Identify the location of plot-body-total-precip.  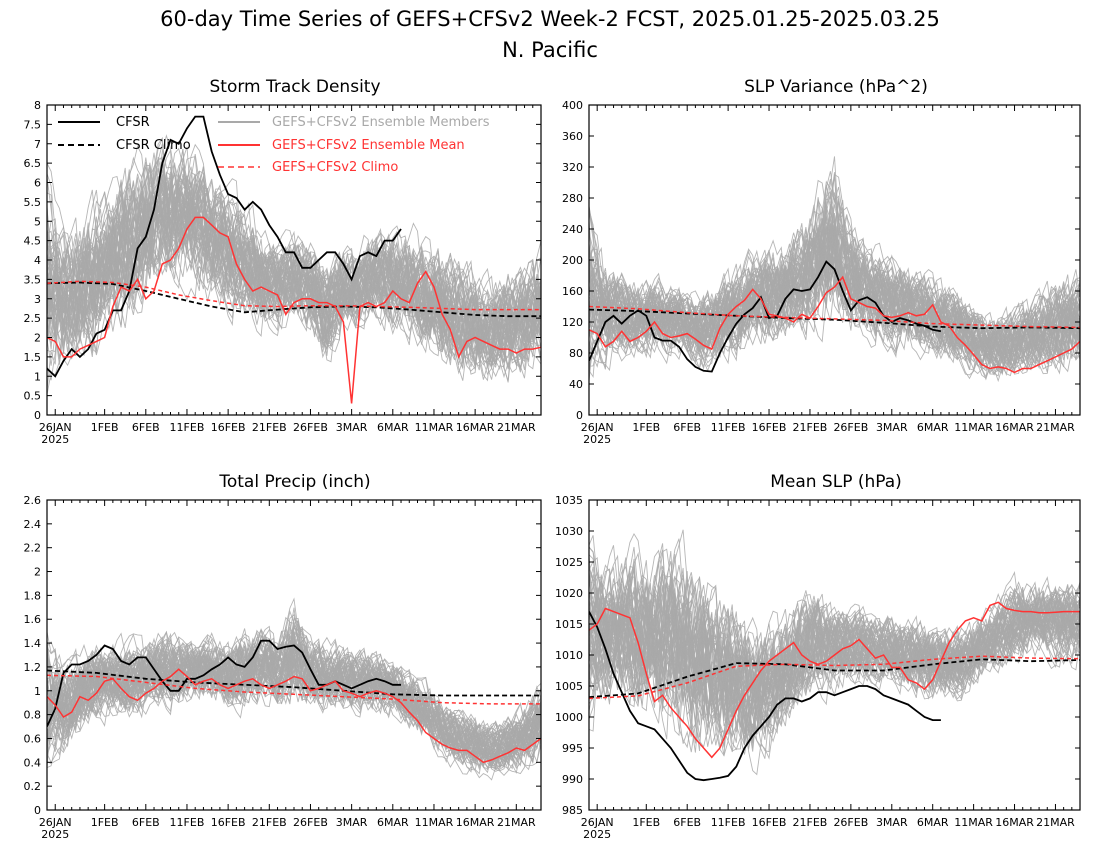
(294, 689).